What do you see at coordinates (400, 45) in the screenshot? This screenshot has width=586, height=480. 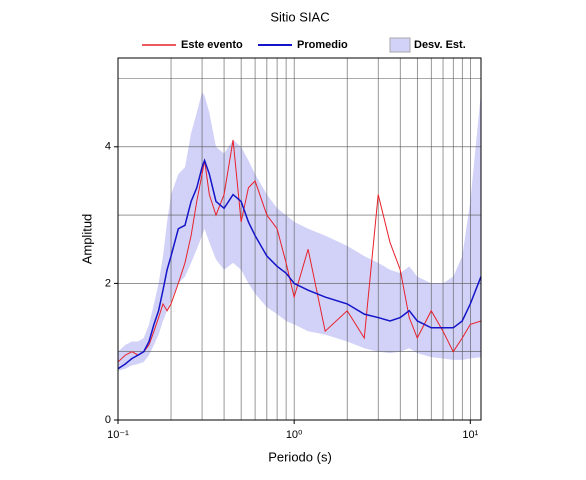 I see `legend-swatch` at bounding box center [400, 45].